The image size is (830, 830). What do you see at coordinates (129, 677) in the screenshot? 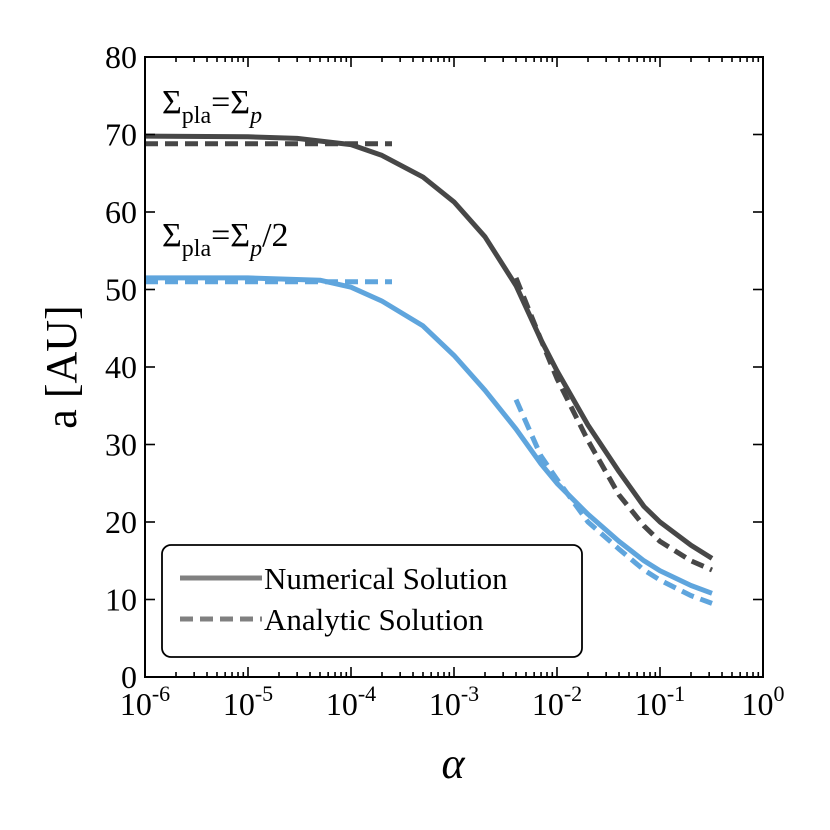
I see `y-tick-label: 0` at bounding box center [129, 677].